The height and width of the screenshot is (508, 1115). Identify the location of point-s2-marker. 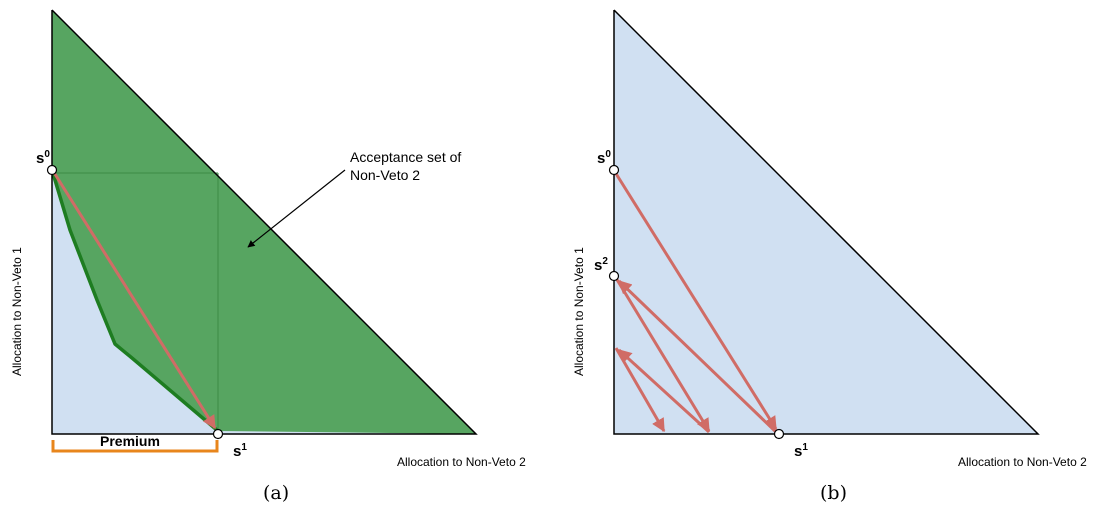
(614, 276).